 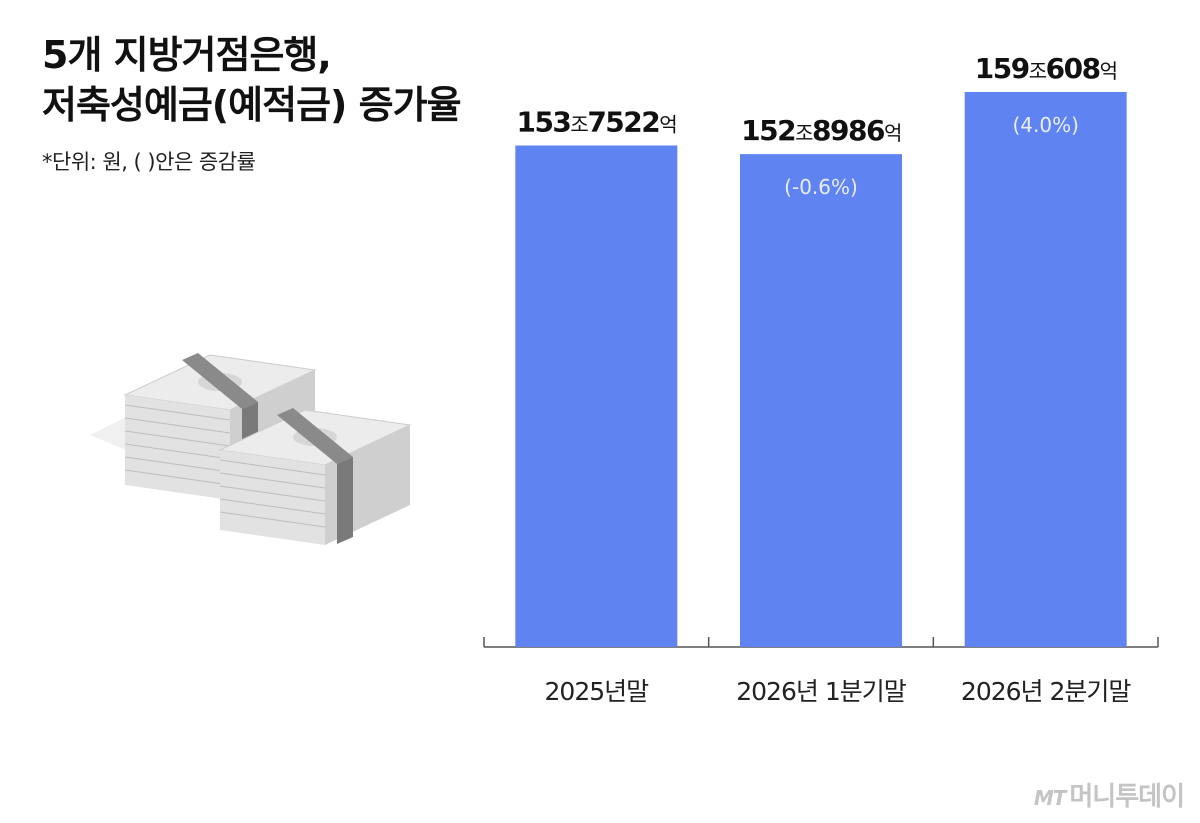 What do you see at coordinates (1046, 691) in the screenshot?
I see `x-tick-label: 2026년 2분기말` at bounding box center [1046, 691].